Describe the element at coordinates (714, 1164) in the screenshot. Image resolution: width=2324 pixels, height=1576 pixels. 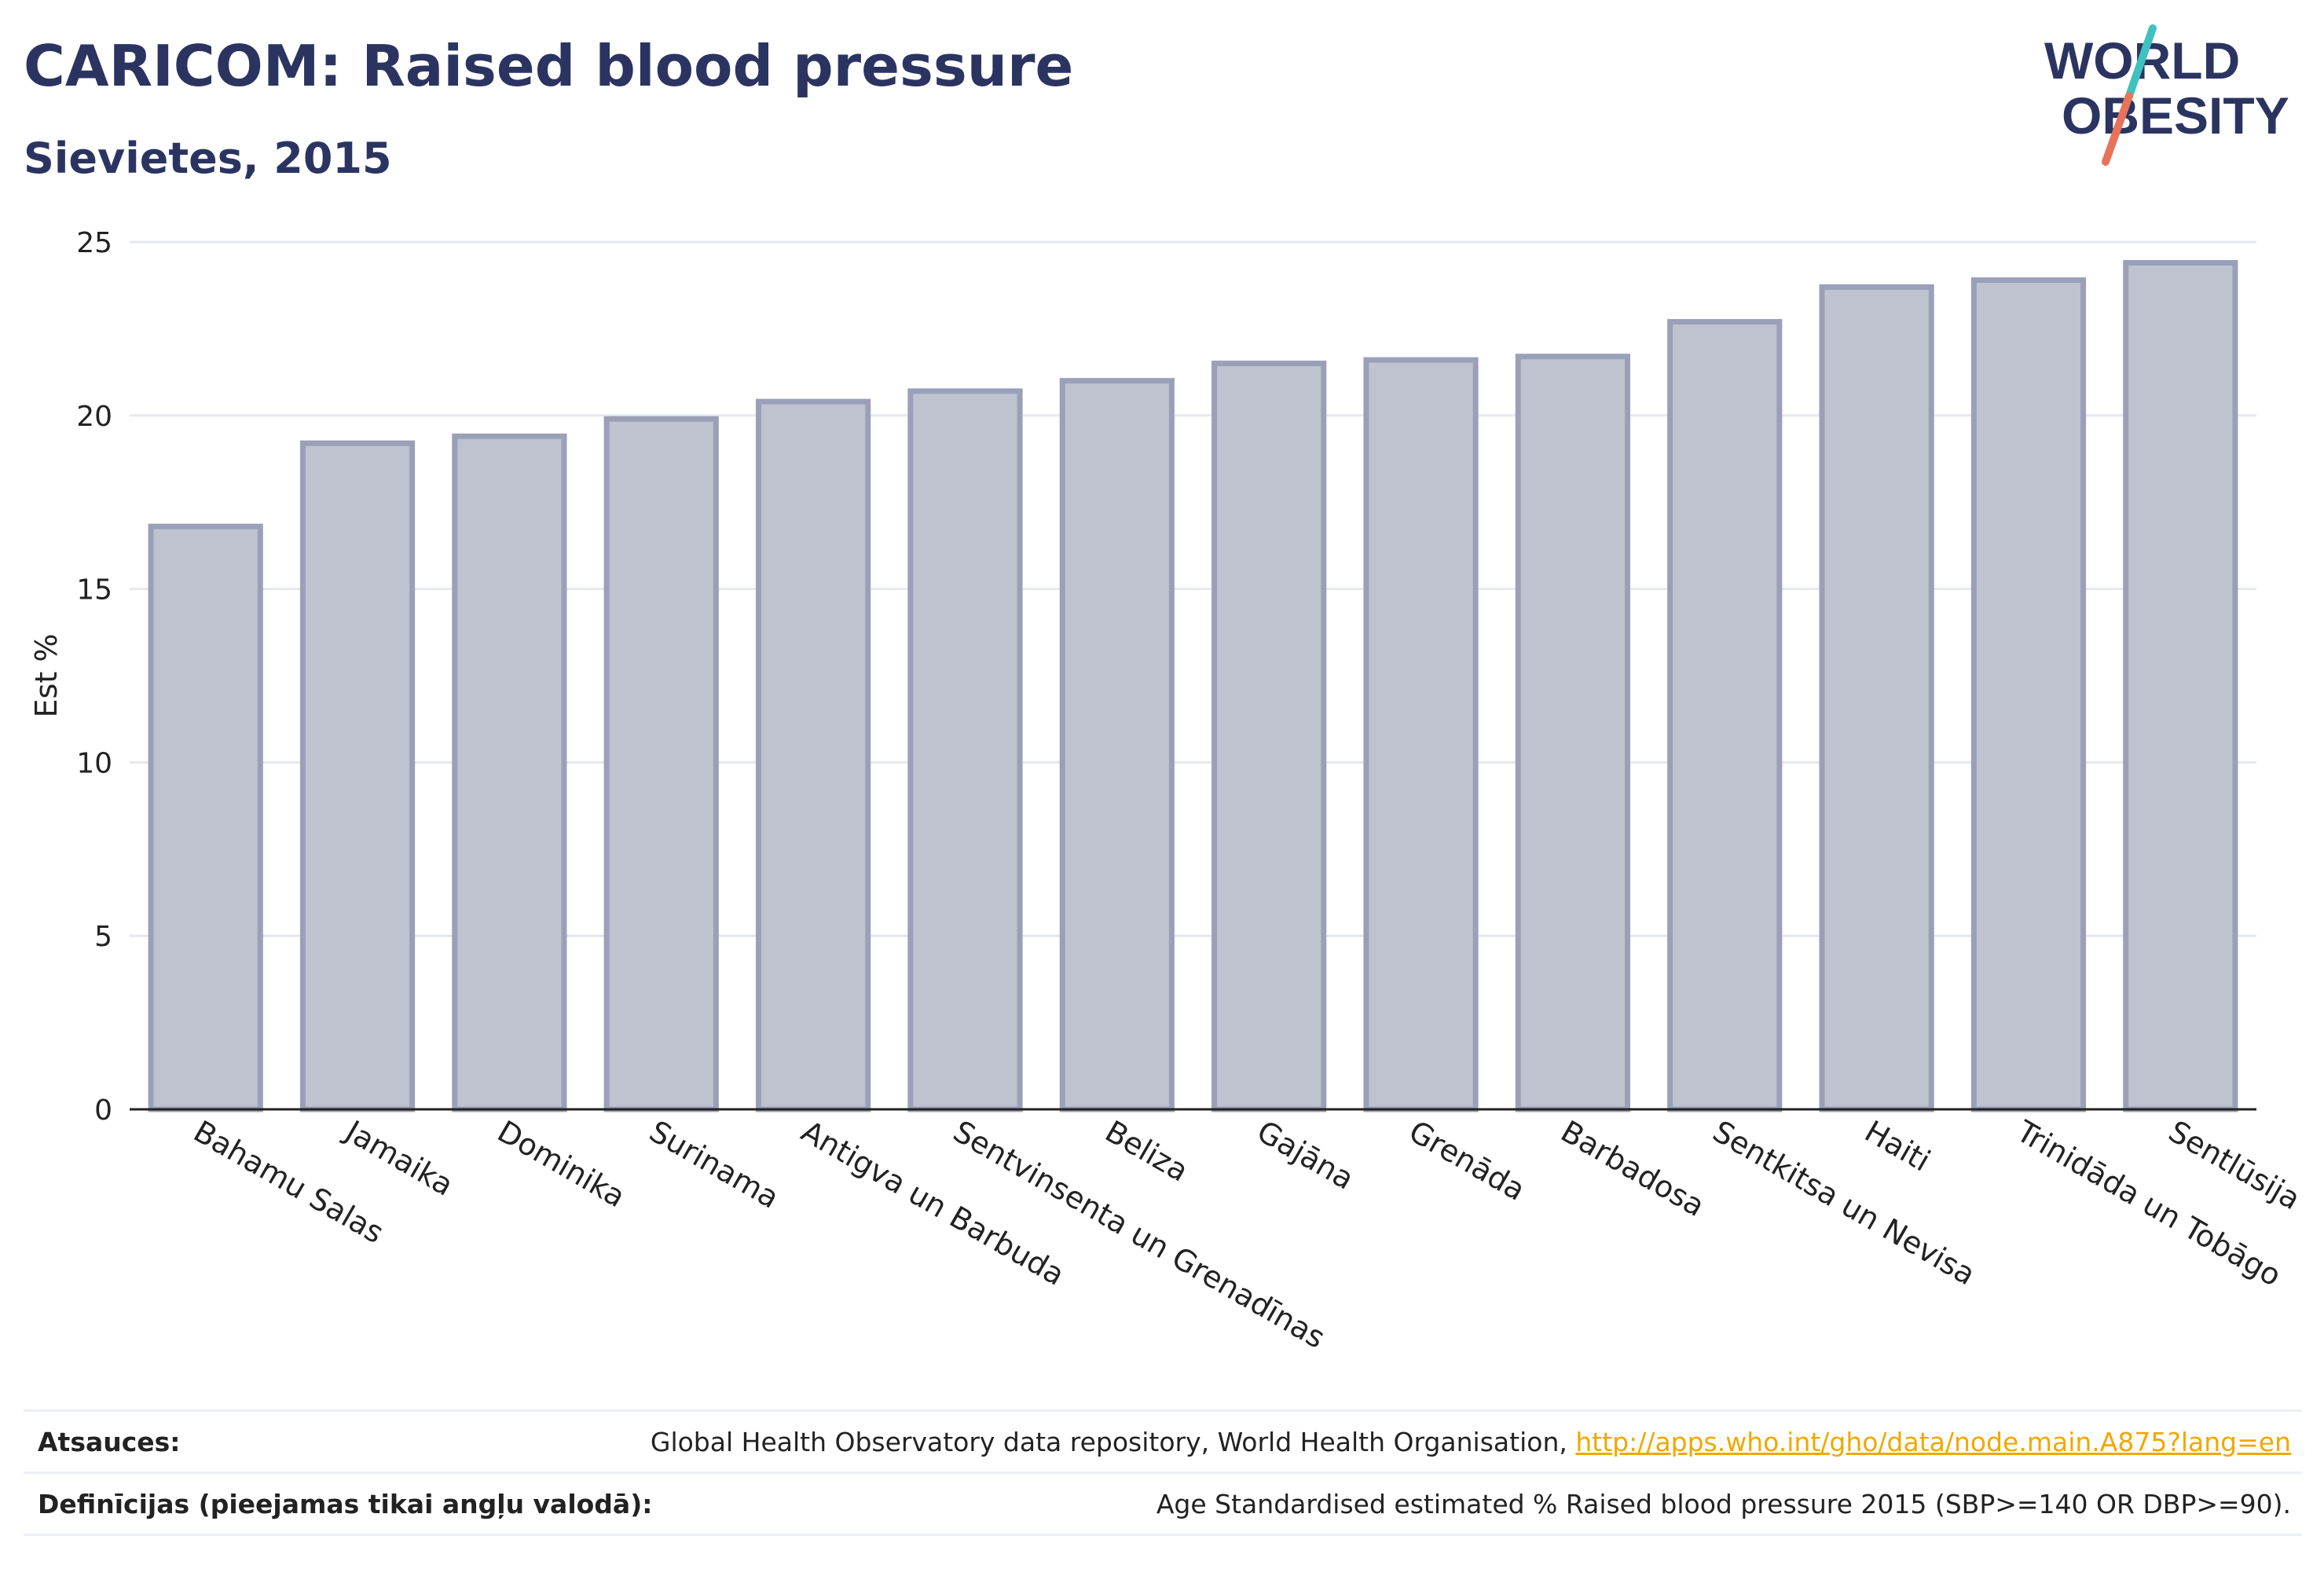
I see `x-tick-label: Surinama` at that location.